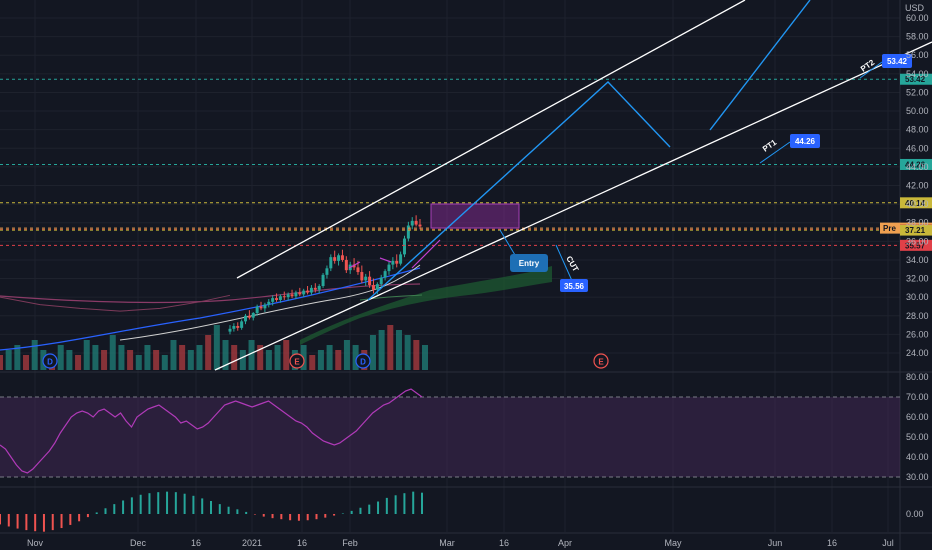 The image size is (932, 550). What do you see at coordinates (917, 397) in the screenshot?
I see `osc-tick-label: 70.00` at bounding box center [917, 397].